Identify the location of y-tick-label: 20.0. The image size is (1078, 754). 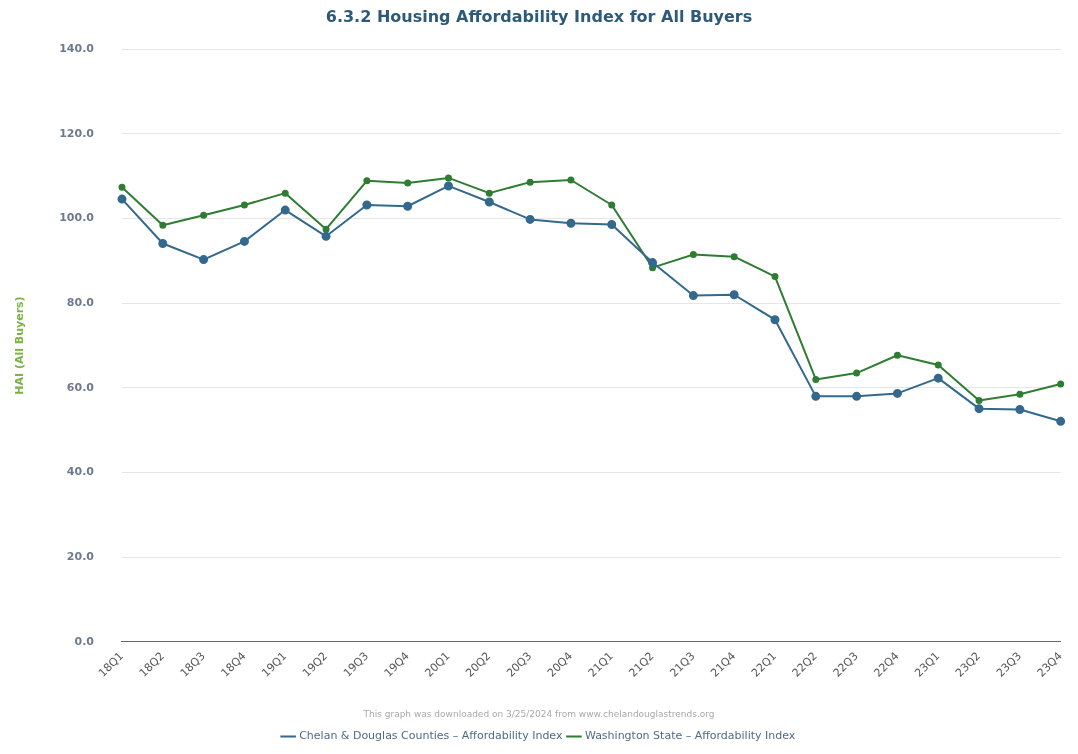
(80, 557).